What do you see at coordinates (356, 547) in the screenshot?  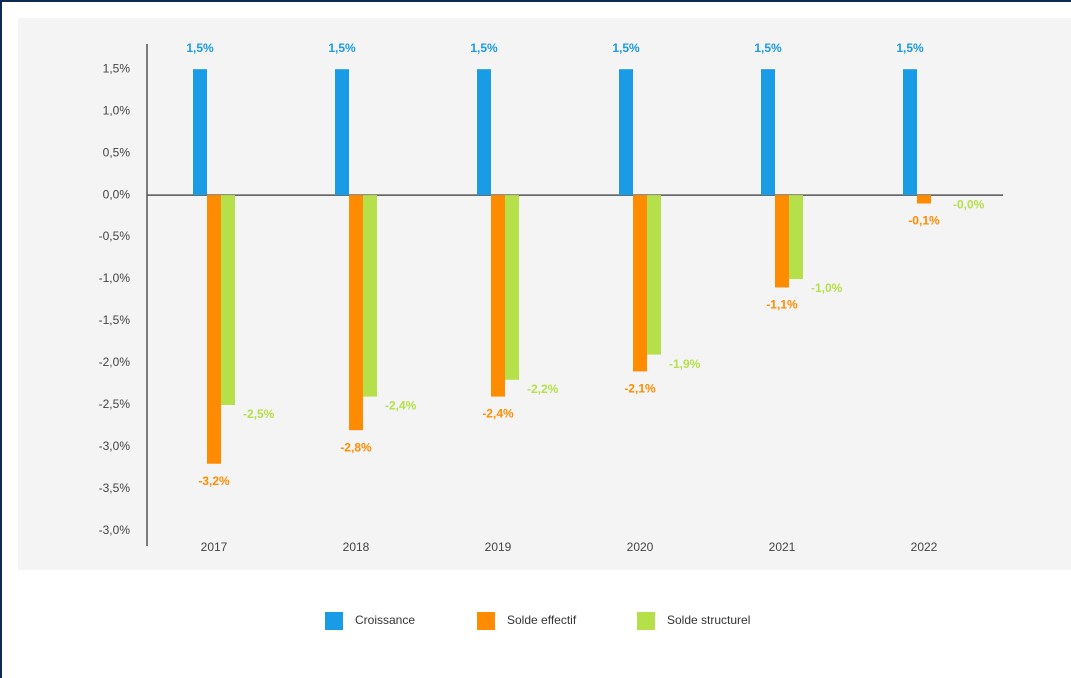 I see `x-tick-label: 2018` at bounding box center [356, 547].